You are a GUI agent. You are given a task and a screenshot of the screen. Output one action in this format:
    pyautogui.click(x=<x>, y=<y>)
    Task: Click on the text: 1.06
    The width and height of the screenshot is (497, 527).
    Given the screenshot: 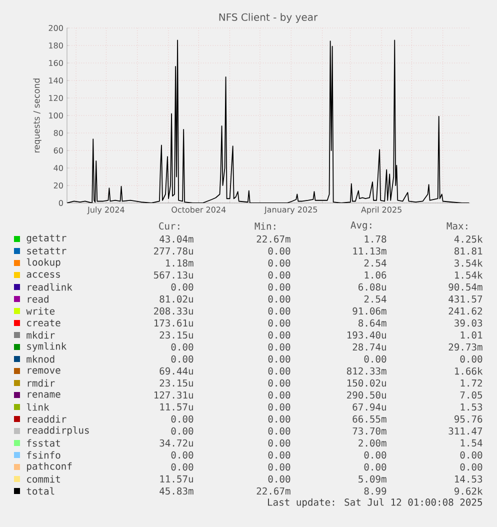 What is the action you would take?
    pyautogui.click(x=375, y=275)
    